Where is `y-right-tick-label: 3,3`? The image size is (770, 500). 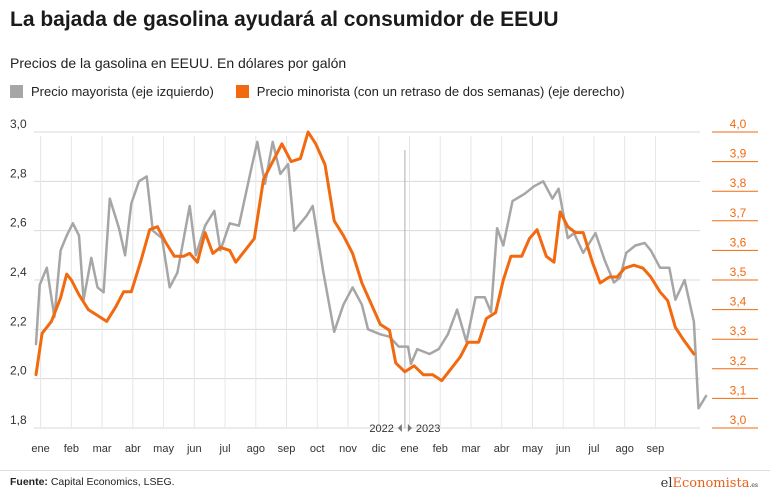
y-right-tick-label: 3,3 is located at coordinates (738, 331).